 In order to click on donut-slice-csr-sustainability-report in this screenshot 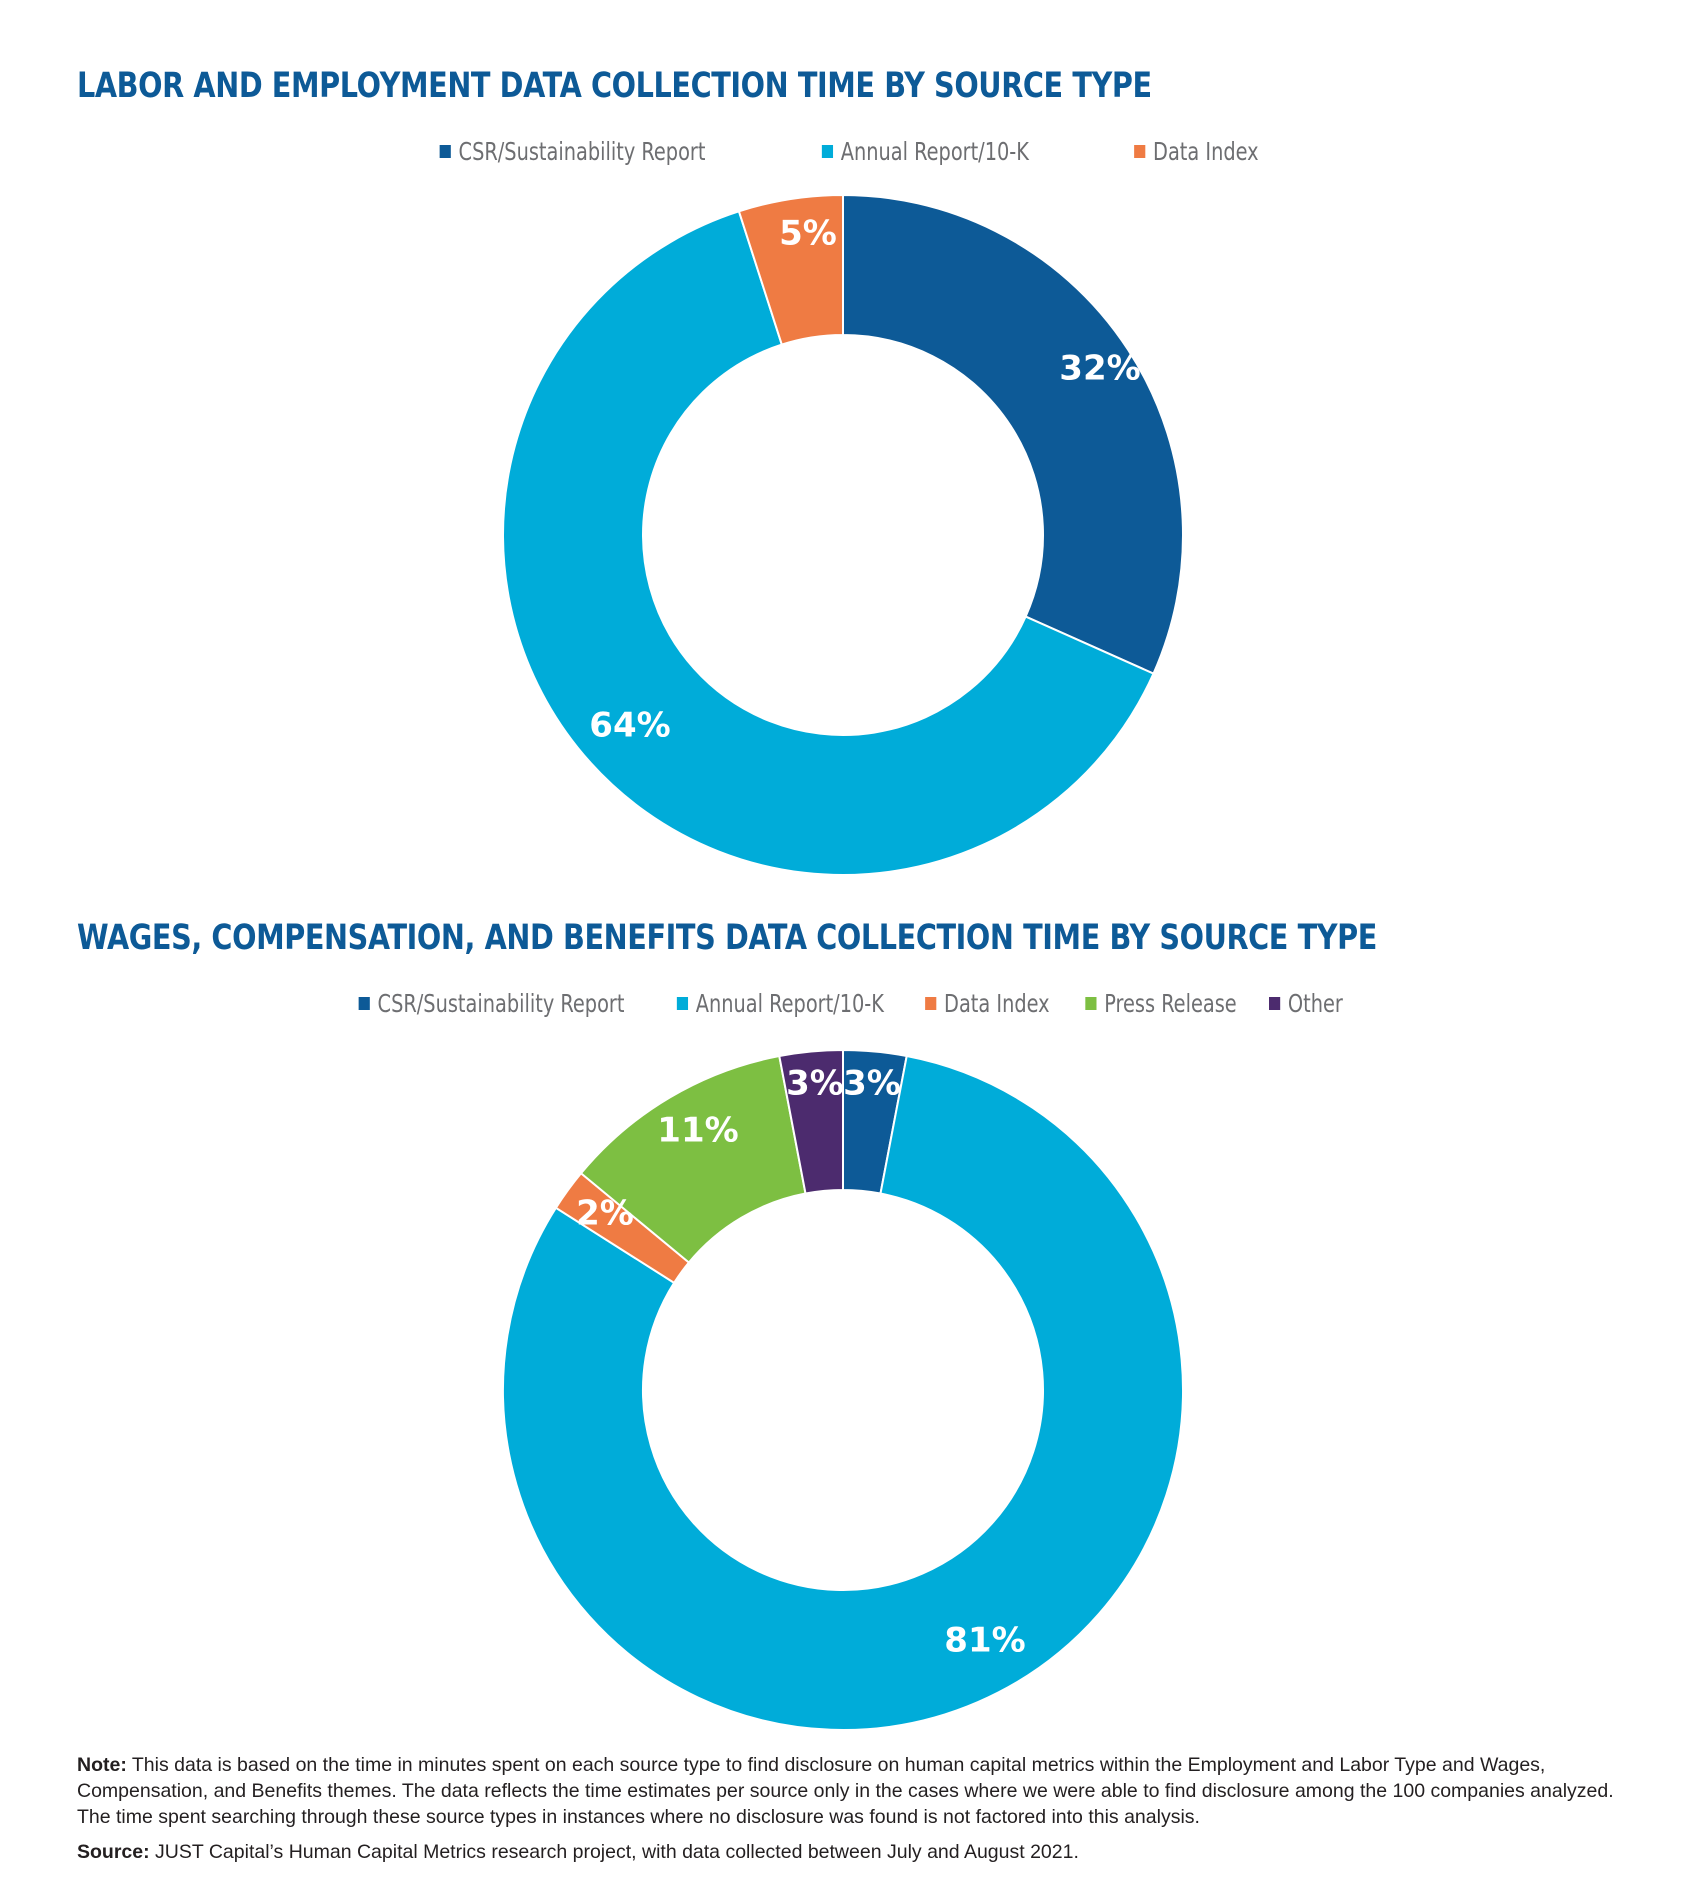, I will do `click(1013, 434)`.